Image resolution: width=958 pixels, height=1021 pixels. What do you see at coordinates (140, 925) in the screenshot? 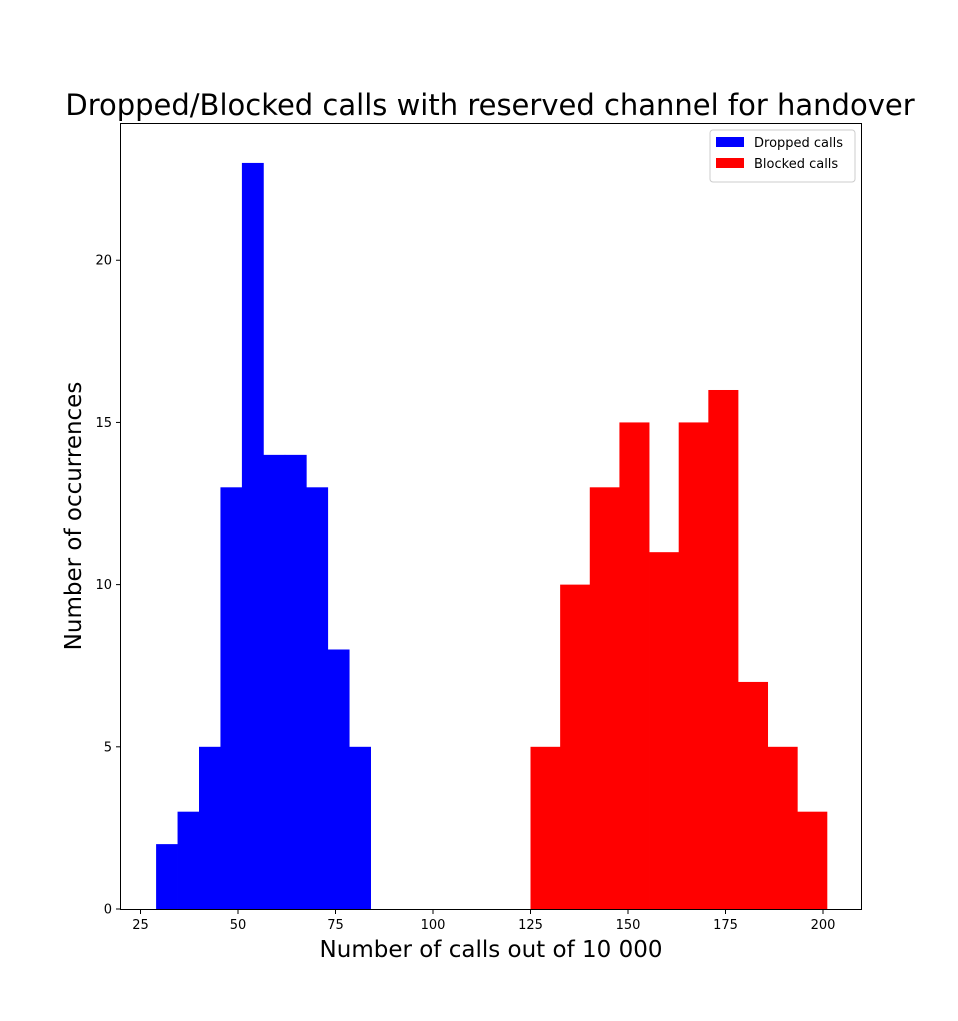
I see `x-tick-label: 25` at bounding box center [140, 925].